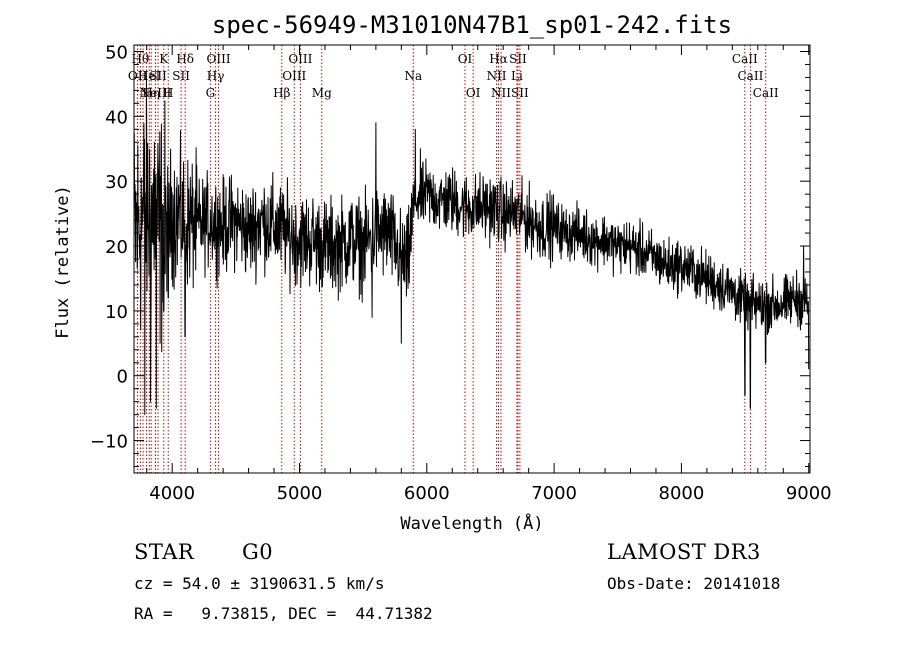 The height and width of the screenshot is (649, 900). What do you see at coordinates (116, 312) in the screenshot?
I see `y-tick-label-2: 10` at bounding box center [116, 312].